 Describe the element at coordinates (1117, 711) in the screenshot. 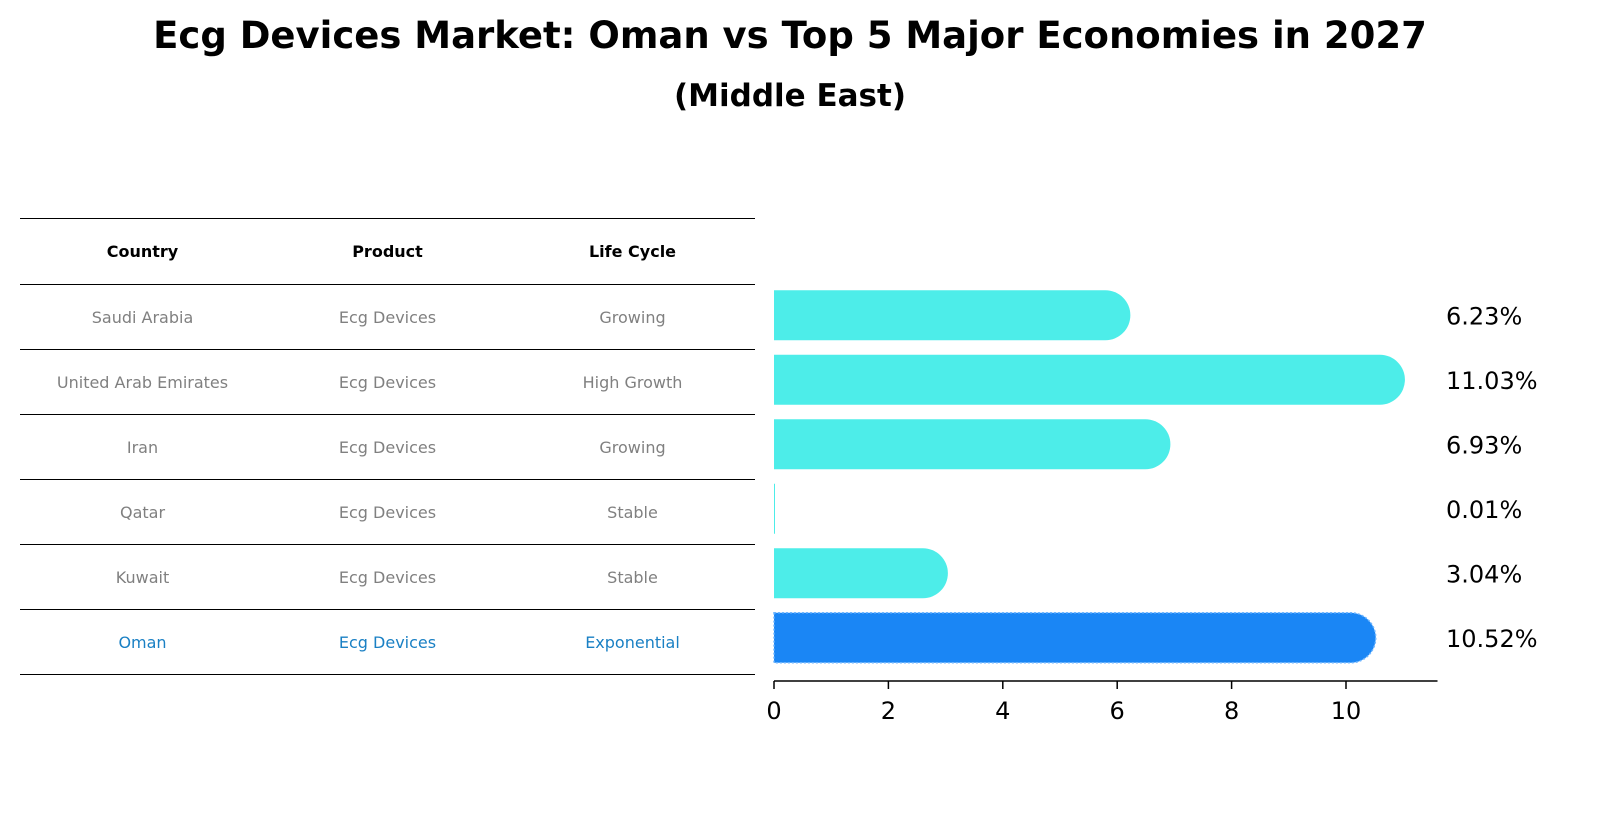

I see `x-tick-label: 6` at that location.